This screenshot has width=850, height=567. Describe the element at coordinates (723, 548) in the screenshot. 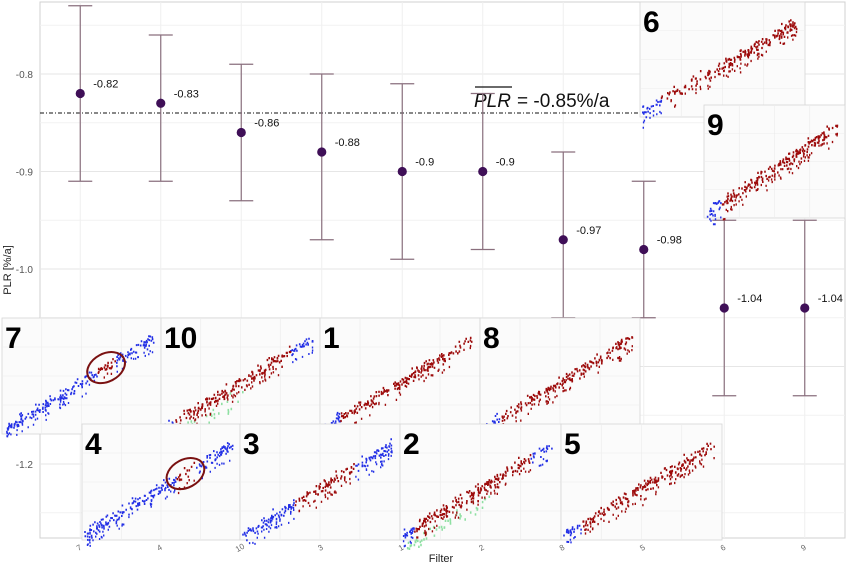

I see `x-tick-label: 6` at that location.